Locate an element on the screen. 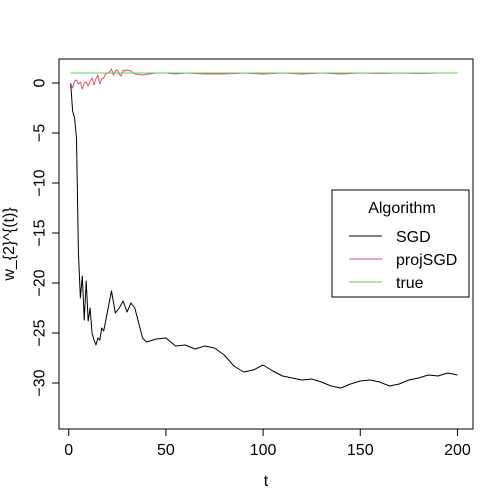 The height and width of the screenshot is (504, 504). y-tick-label: 0 is located at coordinates (40, 82).